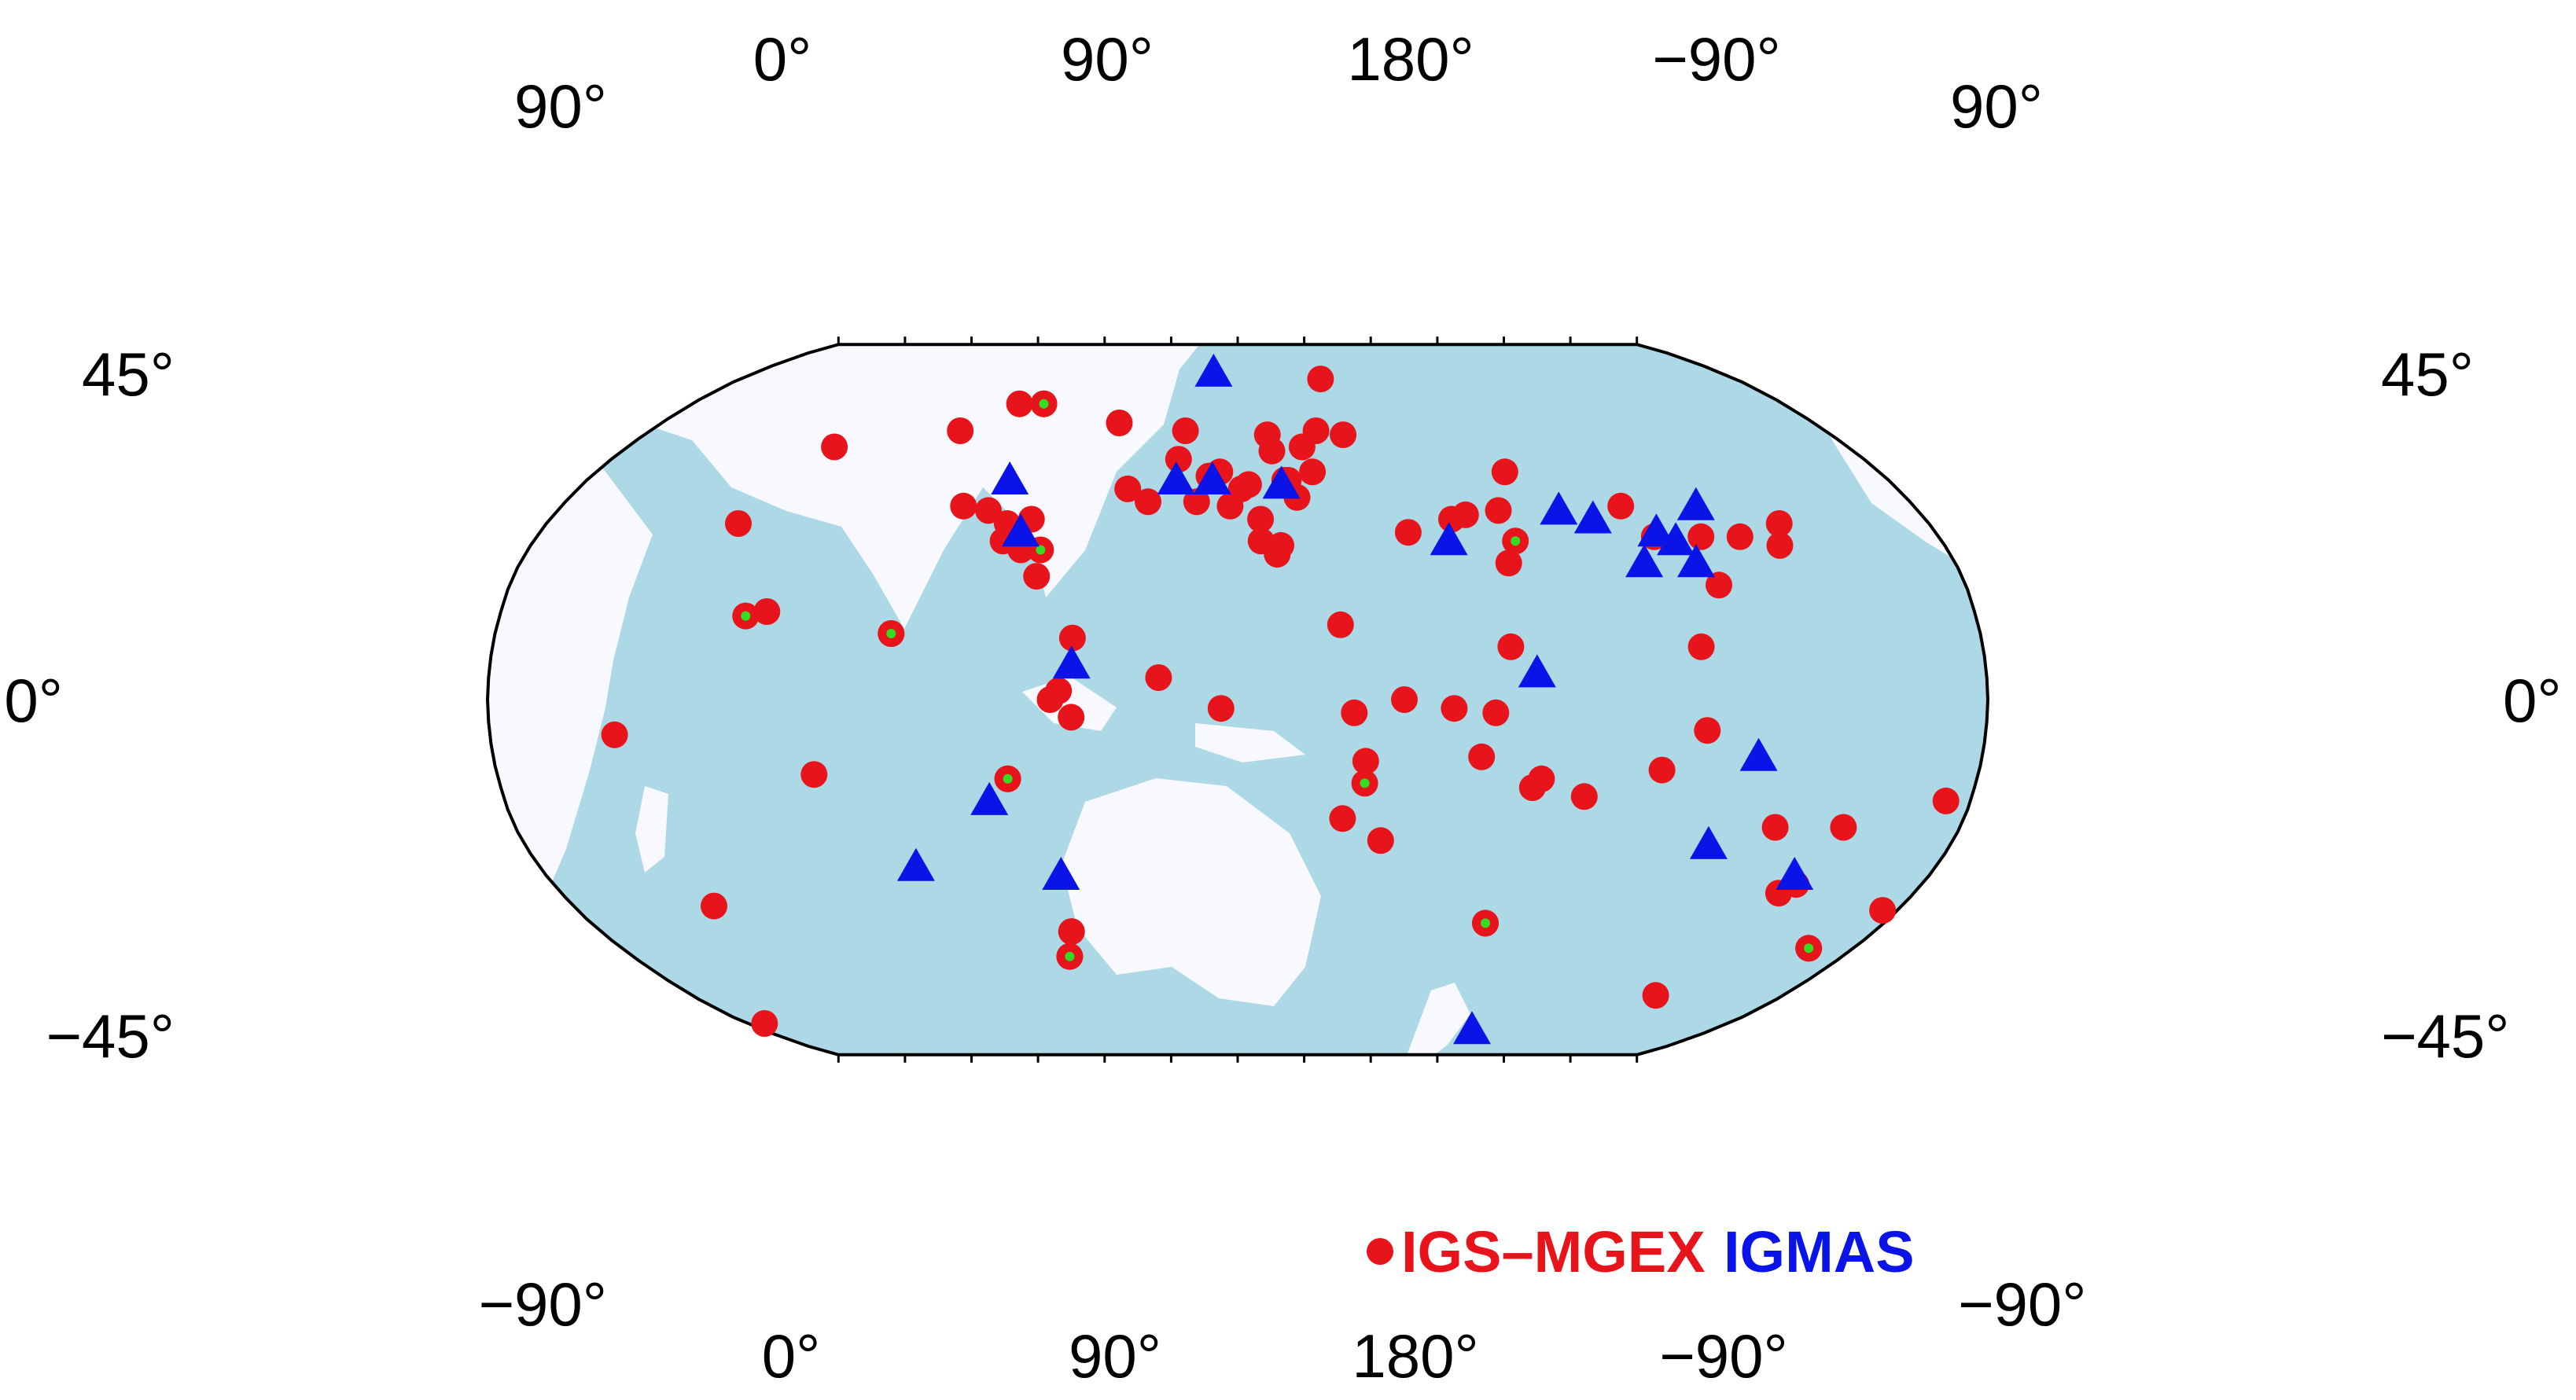  Describe the element at coordinates (1996, 107) in the screenshot. I see `corner-label-top-right: 90°` at that location.